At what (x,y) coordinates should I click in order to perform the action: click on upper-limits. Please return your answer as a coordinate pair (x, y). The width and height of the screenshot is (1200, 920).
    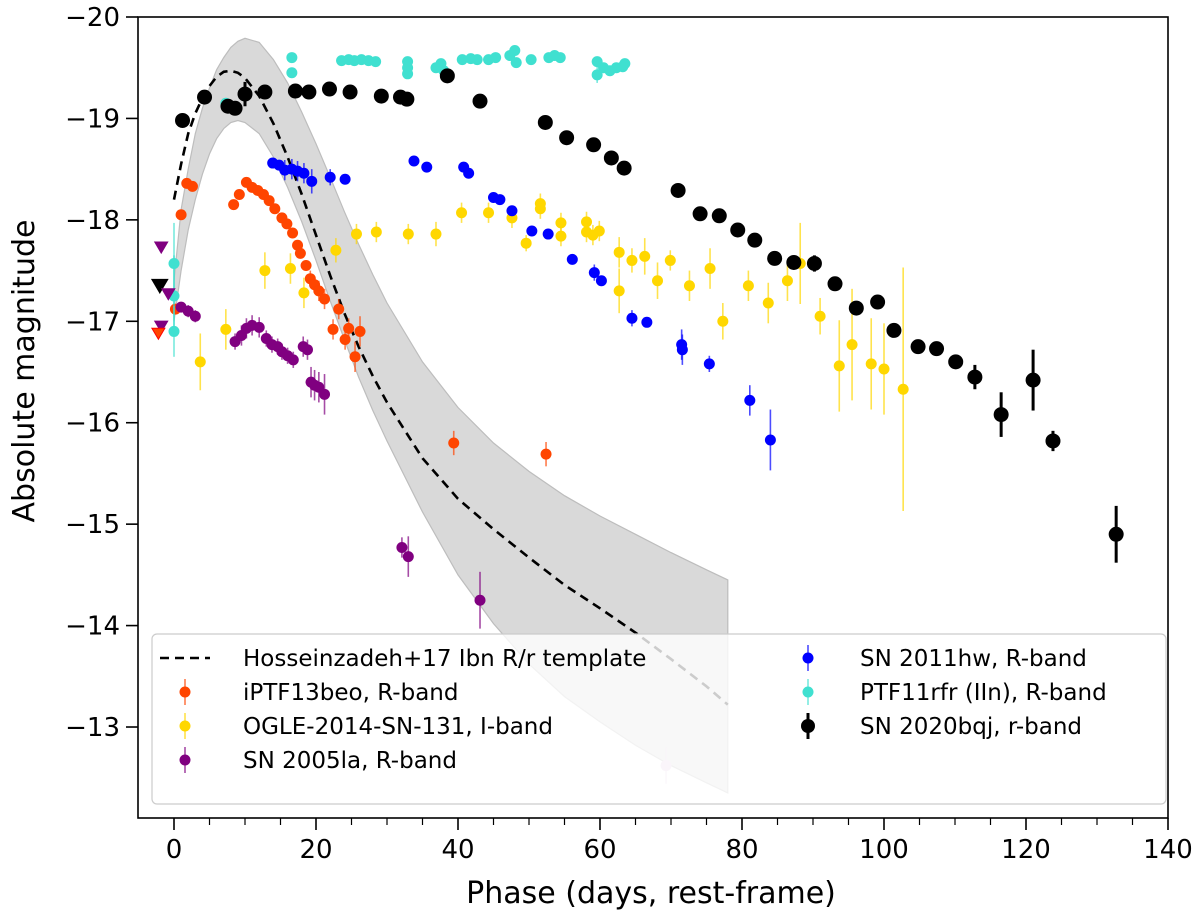
    Looking at the image, I should click on (163, 291).